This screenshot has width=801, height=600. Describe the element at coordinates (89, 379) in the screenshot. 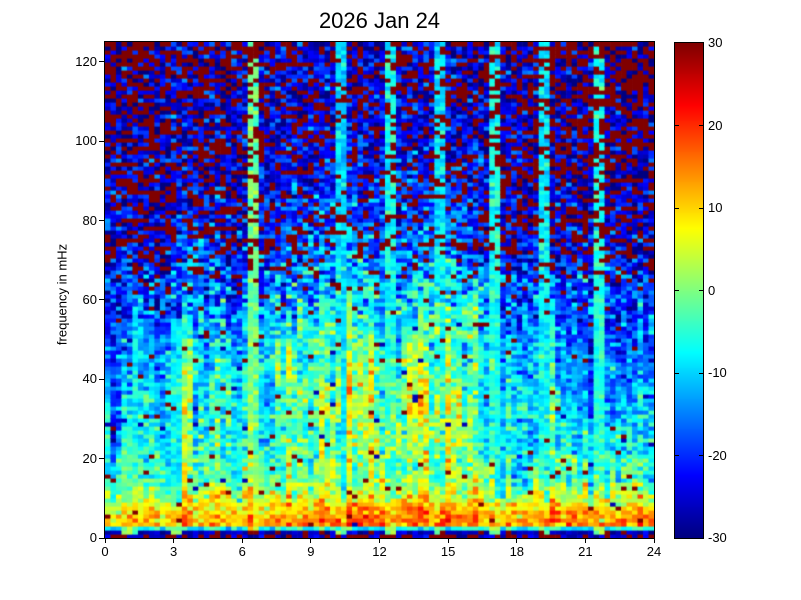

I see `y-tick-label-40: 40` at that location.